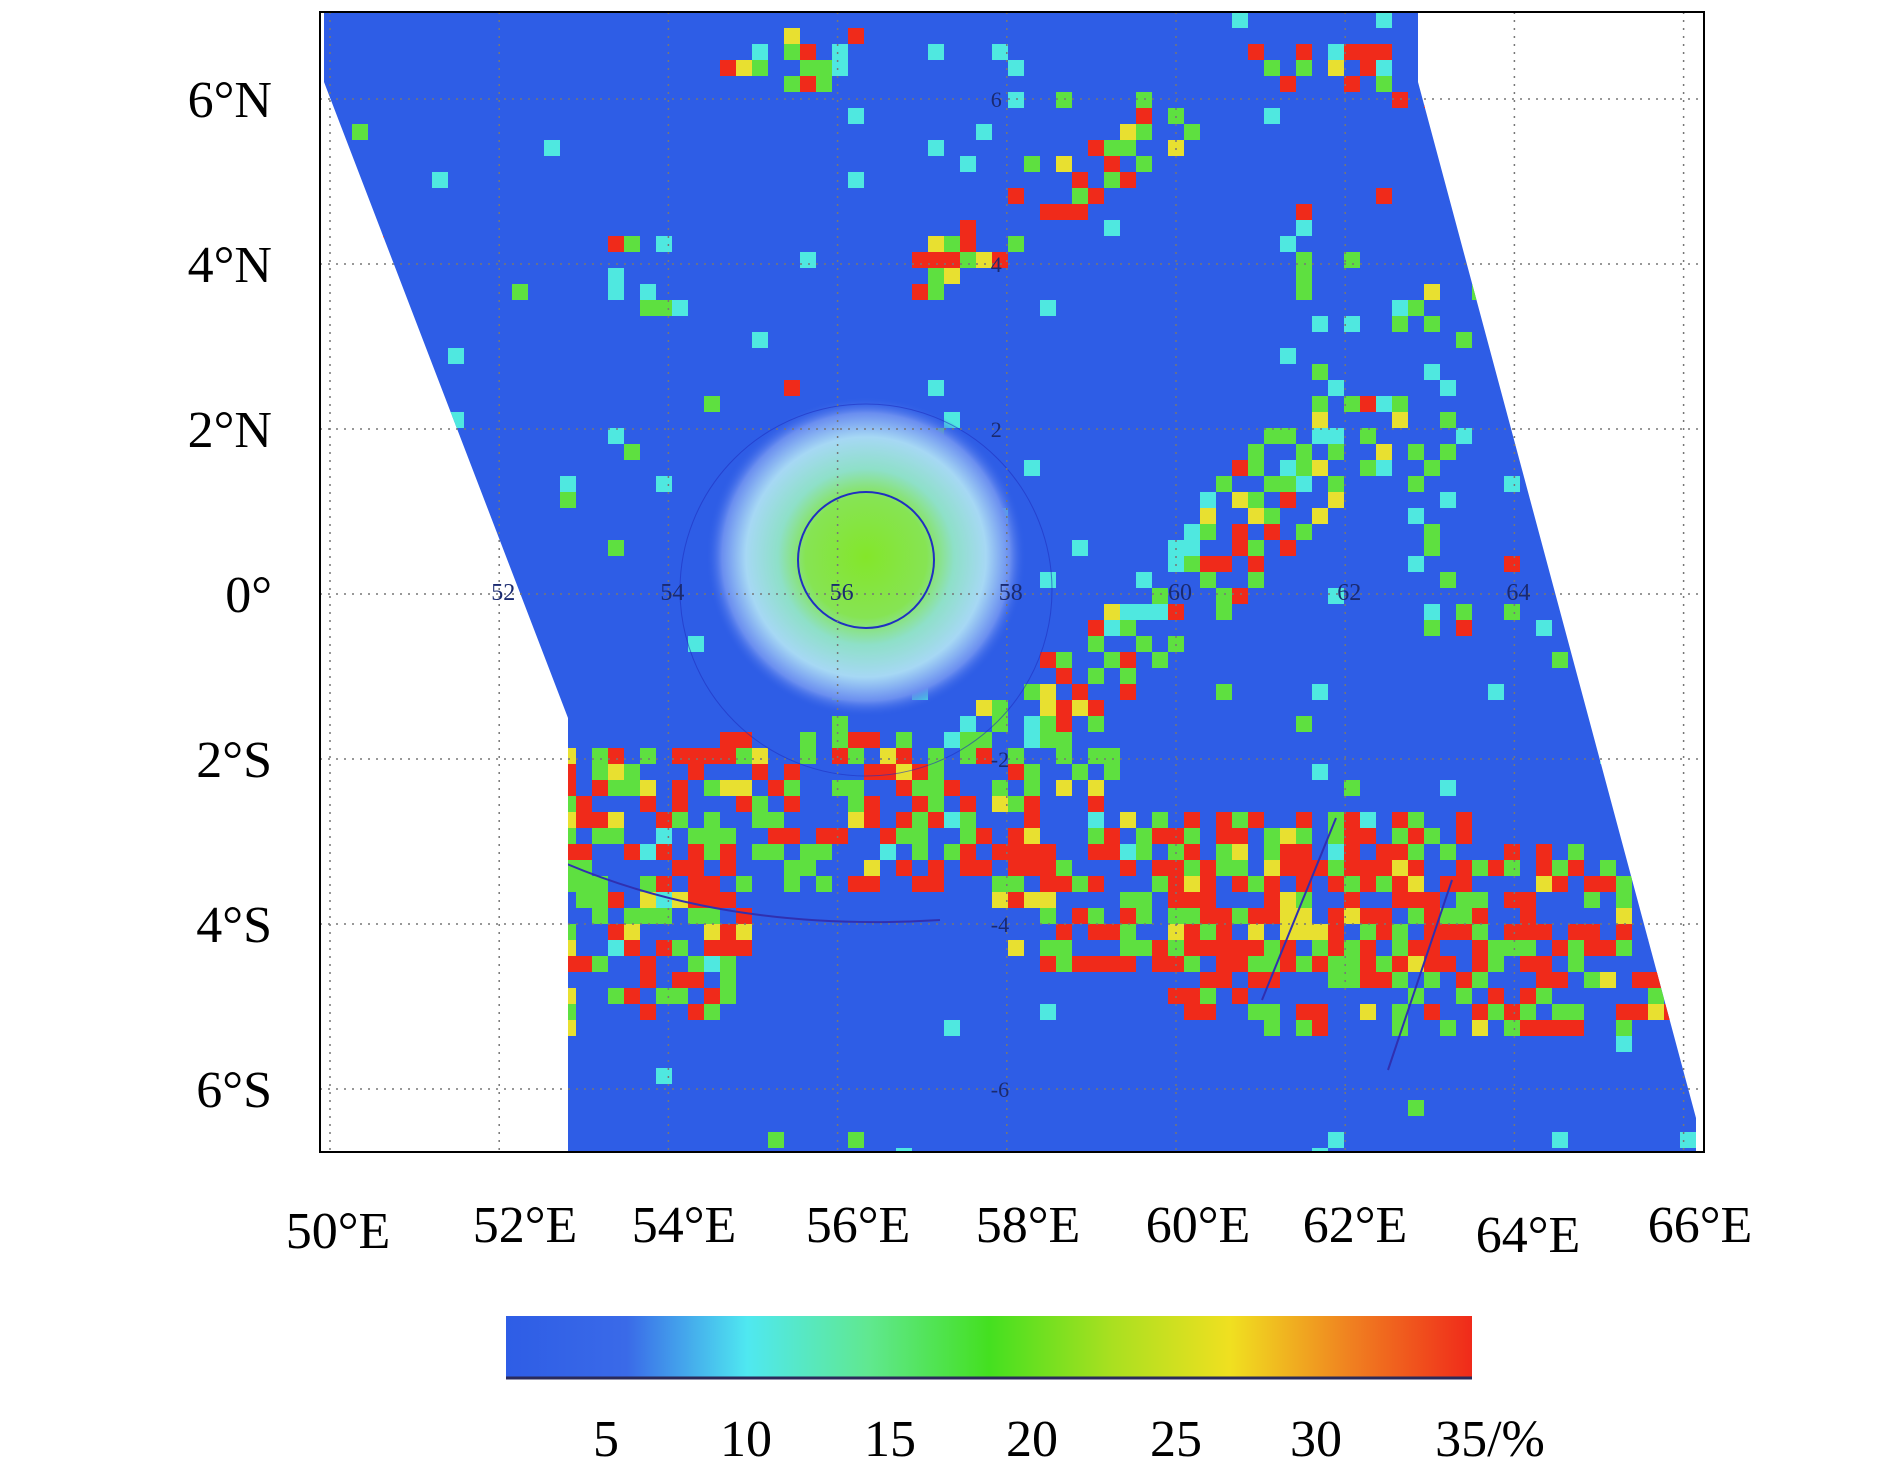 The width and height of the screenshot is (1890, 1472). What do you see at coordinates (525, 1225) in the screenshot?
I see `longitude-label: 52°E` at bounding box center [525, 1225].